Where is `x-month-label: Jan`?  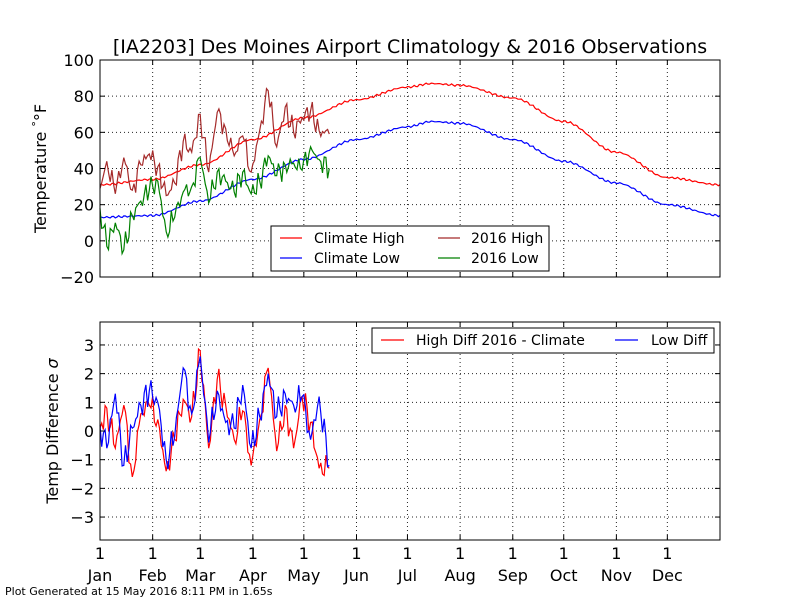
x-month-label: Jan is located at coordinates (100, 575).